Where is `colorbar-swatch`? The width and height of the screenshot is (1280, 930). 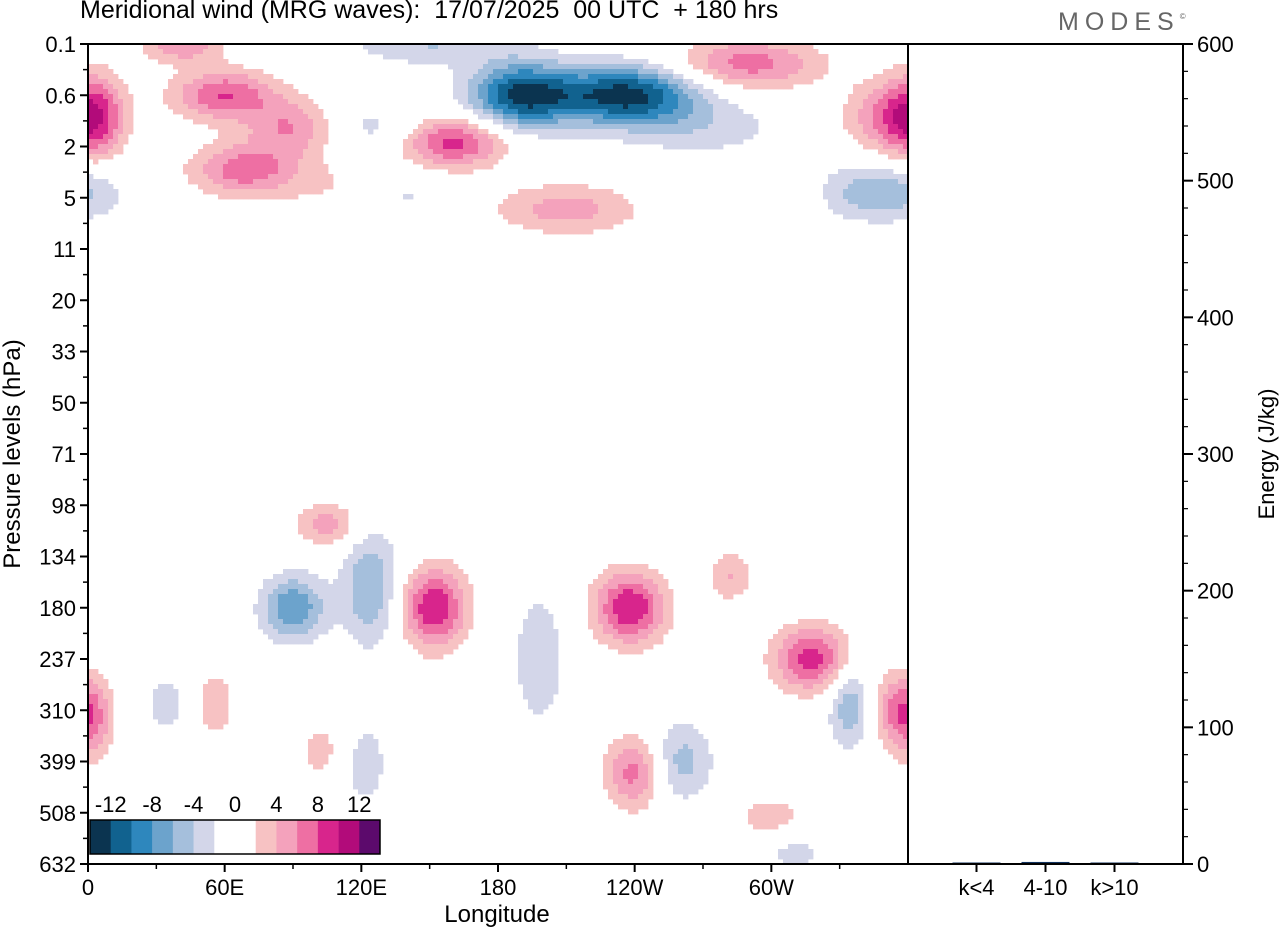 colorbar-swatch is located at coordinates (349, 837).